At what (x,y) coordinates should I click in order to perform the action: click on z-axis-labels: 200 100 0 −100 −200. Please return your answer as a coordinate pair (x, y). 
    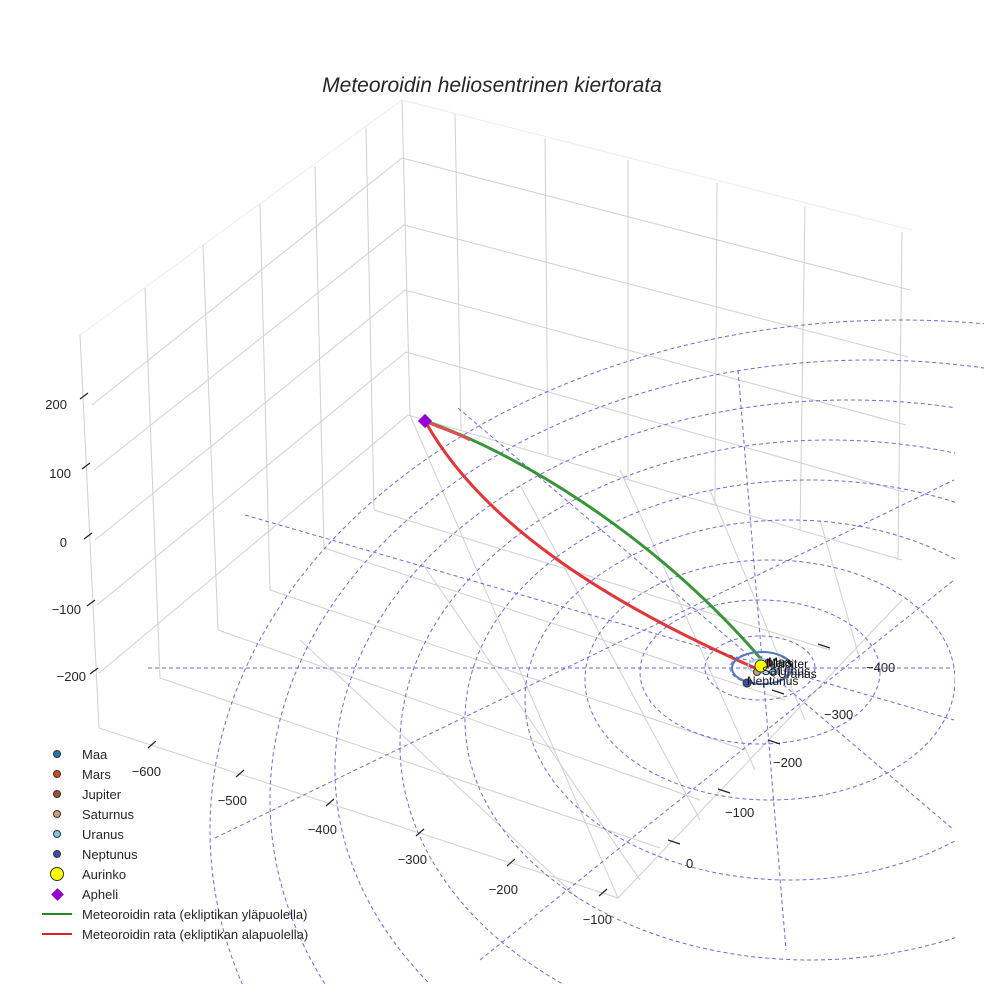
    Looking at the image, I should click on (65, 540).